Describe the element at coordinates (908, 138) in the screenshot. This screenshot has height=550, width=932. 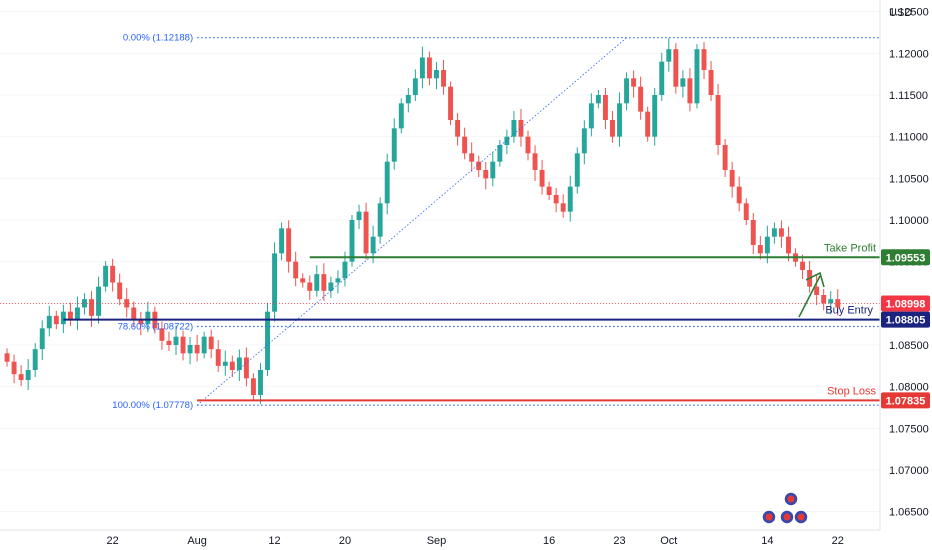
I see `price-tick-label: 1.11000` at that location.